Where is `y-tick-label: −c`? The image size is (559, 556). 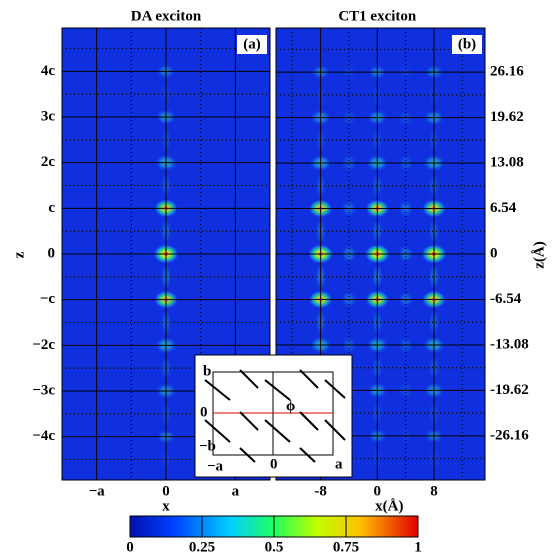 y-tick-label: −c is located at coordinates (48, 299).